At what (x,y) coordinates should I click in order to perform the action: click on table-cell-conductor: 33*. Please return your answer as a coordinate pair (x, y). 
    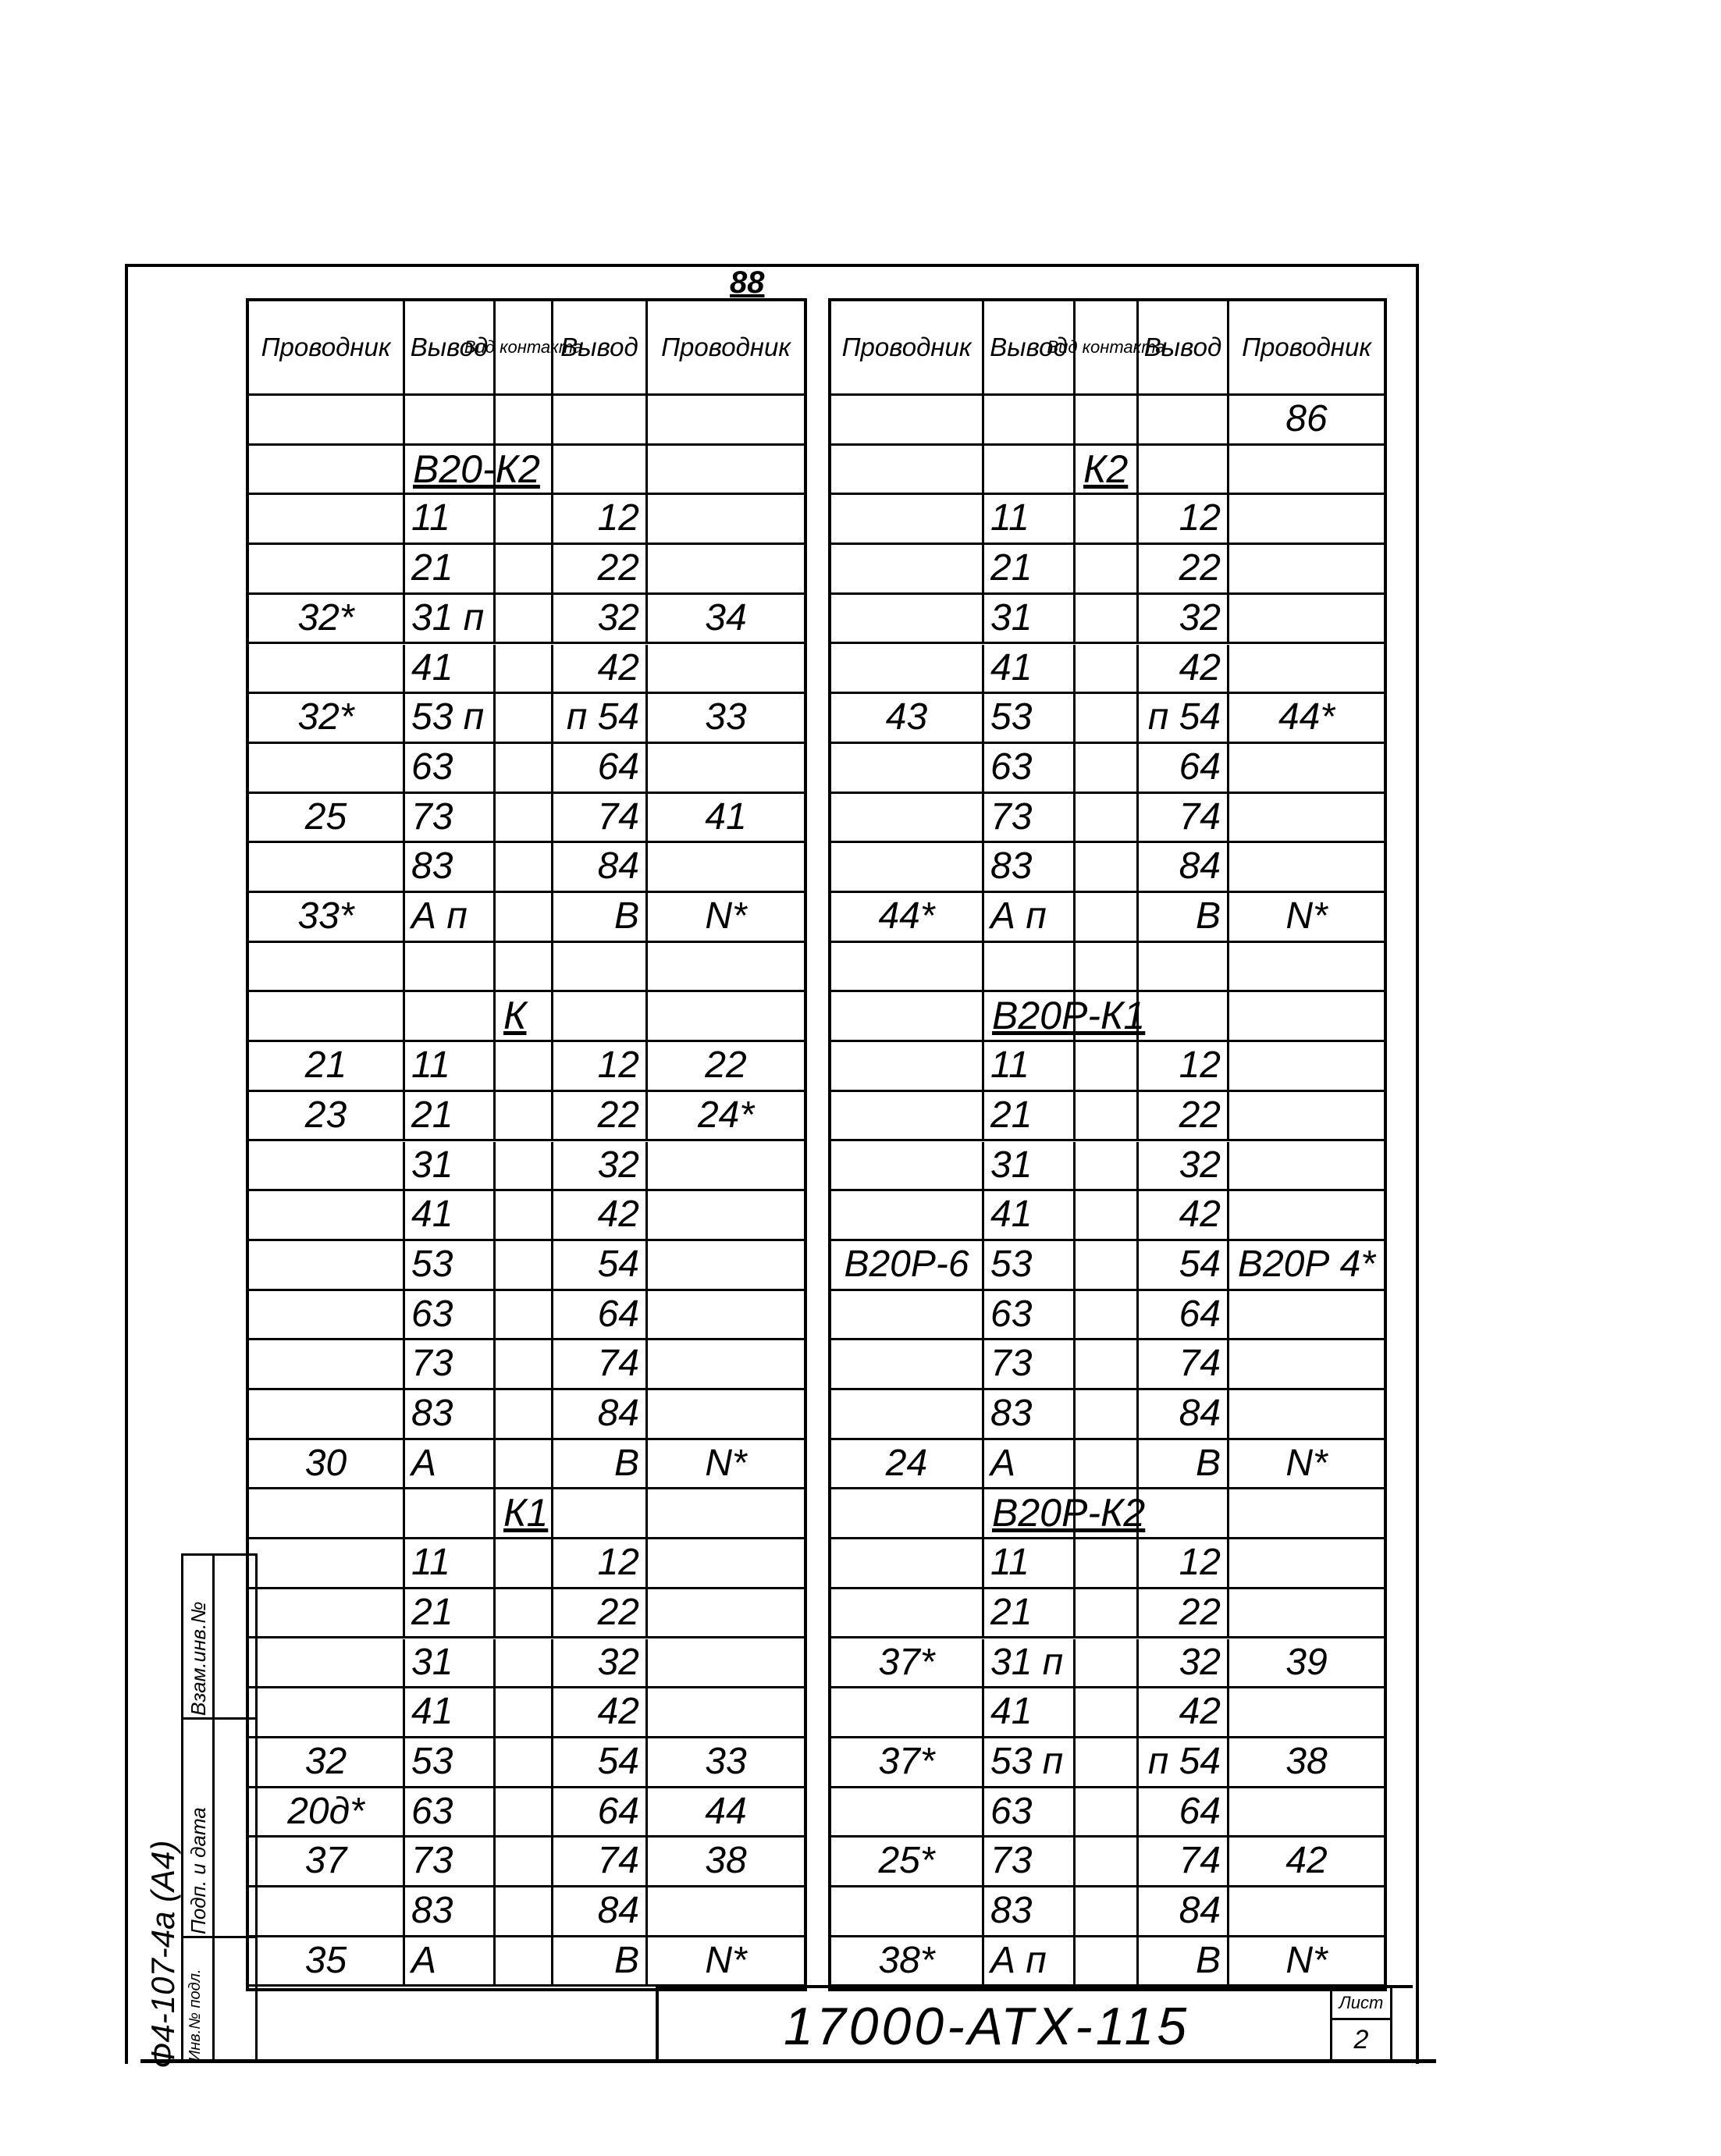
    Looking at the image, I should click on (327, 918).